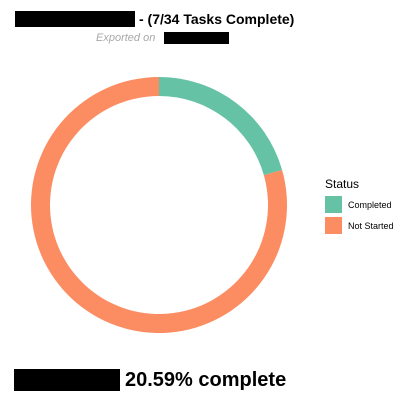  Describe the element at coordinates (333, 204) in the screenshot. I see `legend-swatch-completed` at that location.